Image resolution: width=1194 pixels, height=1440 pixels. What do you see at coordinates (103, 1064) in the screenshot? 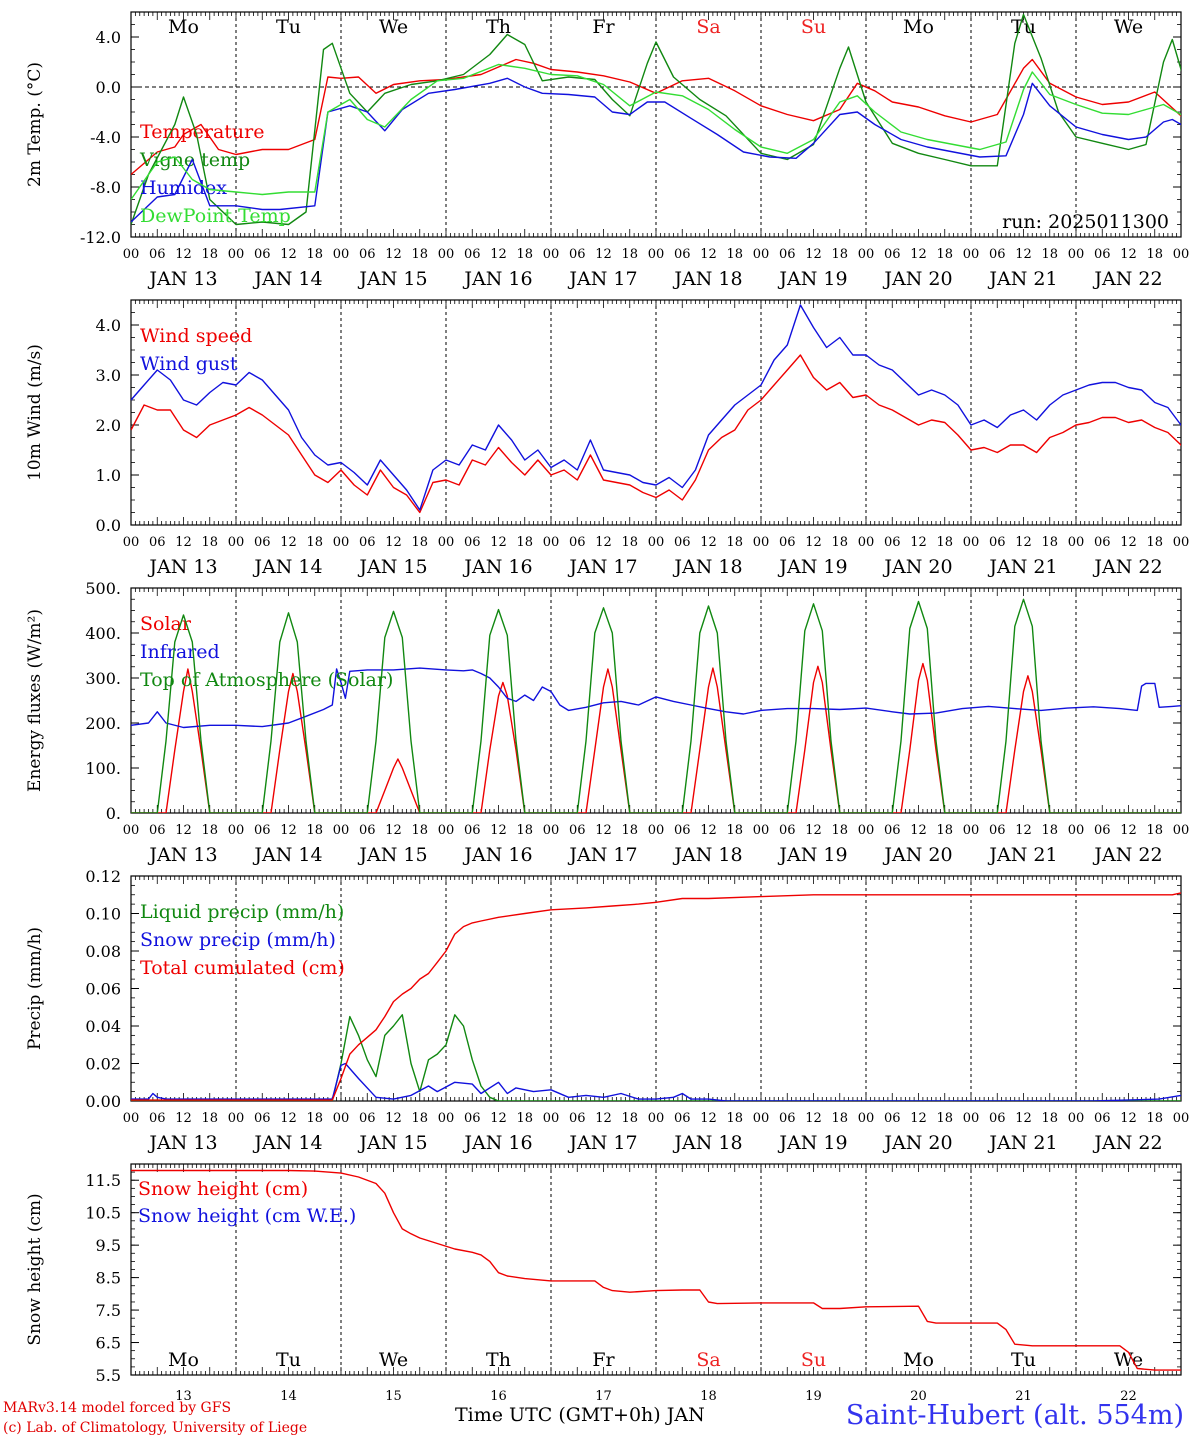
I see `y-tick-label: 0.02` at bounding box center [103, 1064].